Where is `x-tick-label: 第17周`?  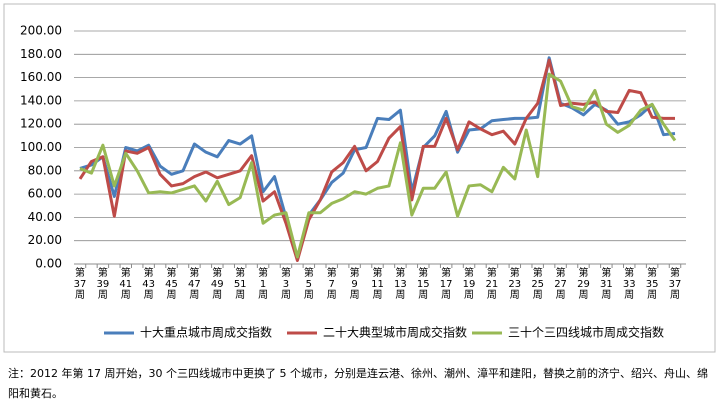
x-tick-label: 第17周 is located at coordinates (446, 284).